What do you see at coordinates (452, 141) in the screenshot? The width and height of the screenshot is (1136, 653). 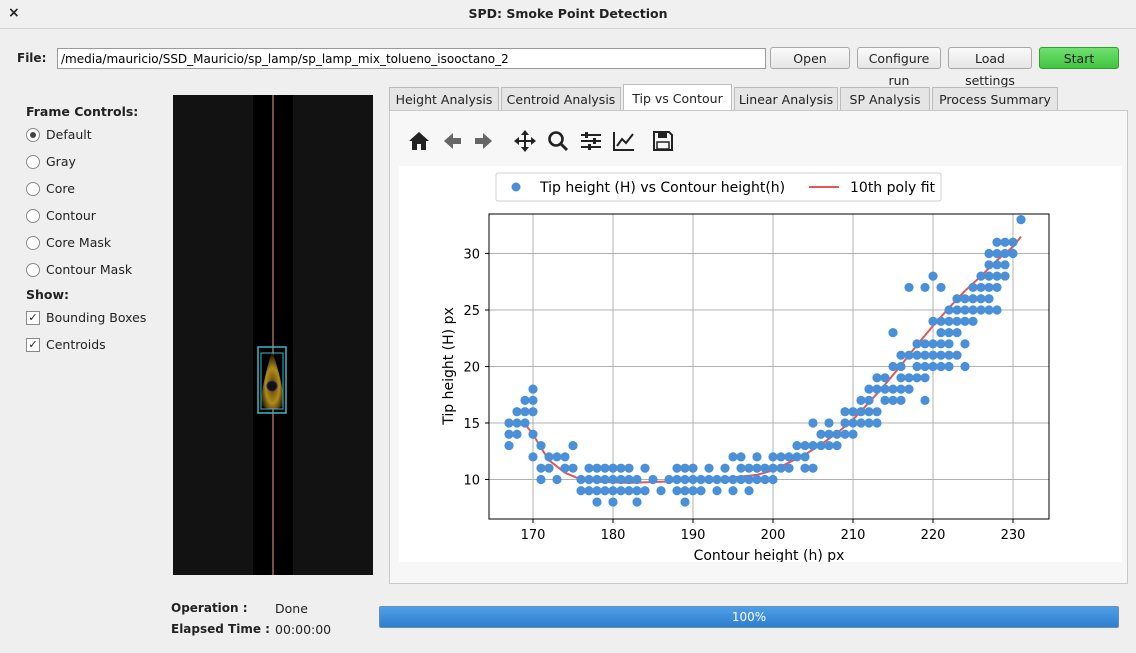 I see `back-arrow-icon` at bounding box center [452, 141].